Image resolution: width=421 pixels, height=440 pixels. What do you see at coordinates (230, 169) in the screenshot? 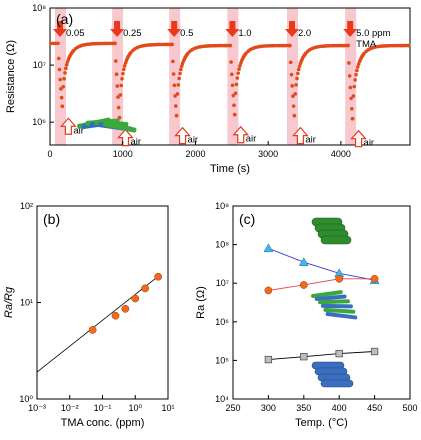
I see `x-axis-label: Time (s)` at bounding box center [230, 169].